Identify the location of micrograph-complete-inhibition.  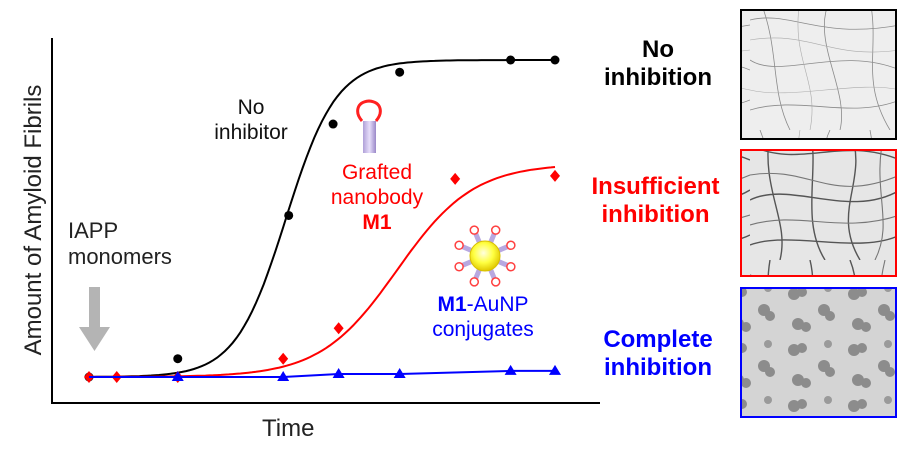
(818, 352).